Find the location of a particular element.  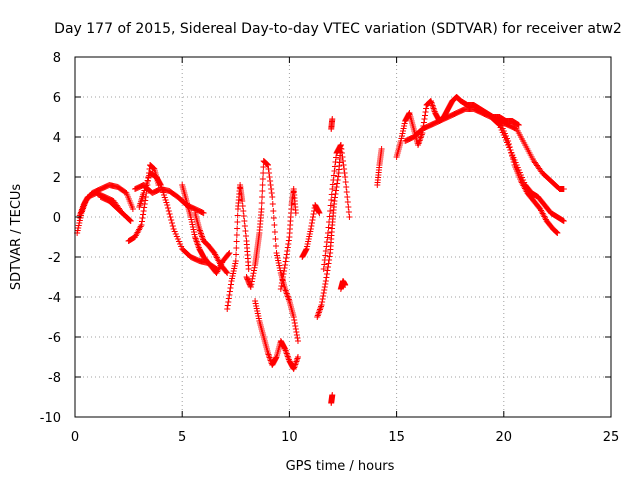

y-tick-label: -6 is located at coordinates (54, 338).